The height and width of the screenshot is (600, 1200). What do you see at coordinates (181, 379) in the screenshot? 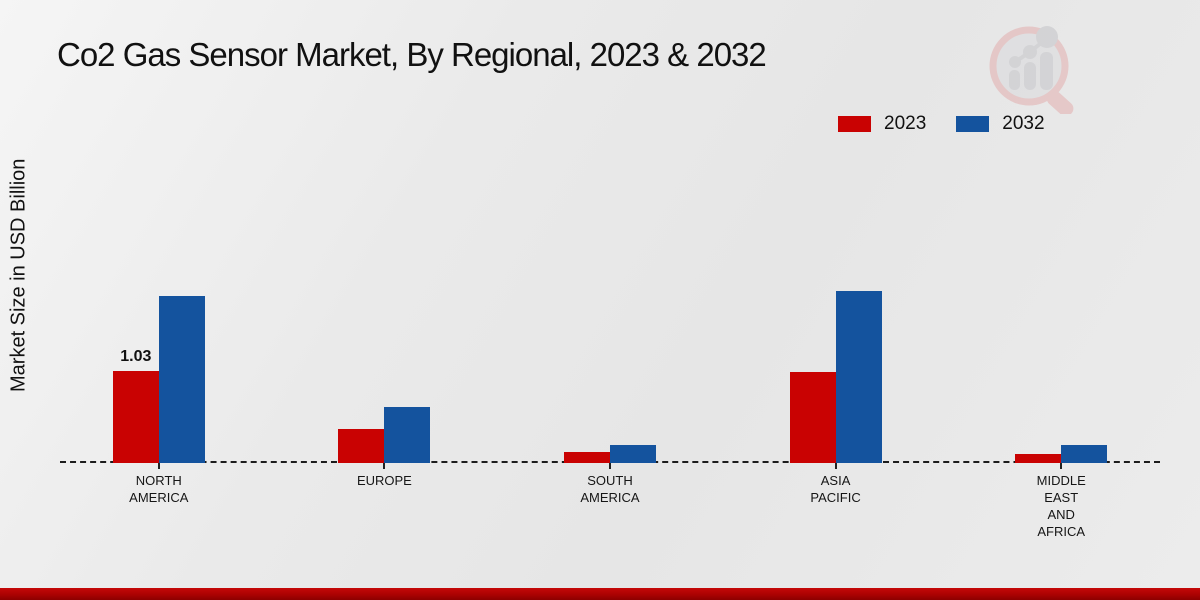
I see `bar-2032-north-america` at bounding box center [181, 379].